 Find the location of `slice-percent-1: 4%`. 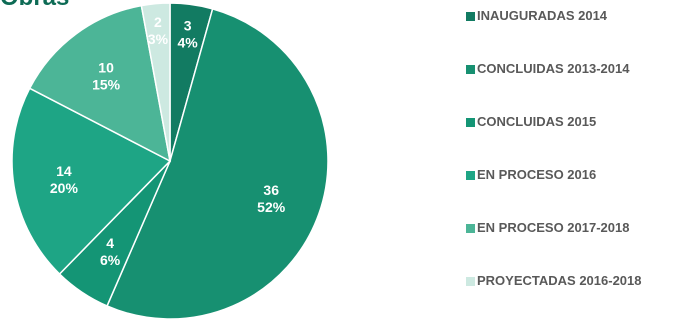

slice-percent-1: 4% is located at coordinates (187, 43).